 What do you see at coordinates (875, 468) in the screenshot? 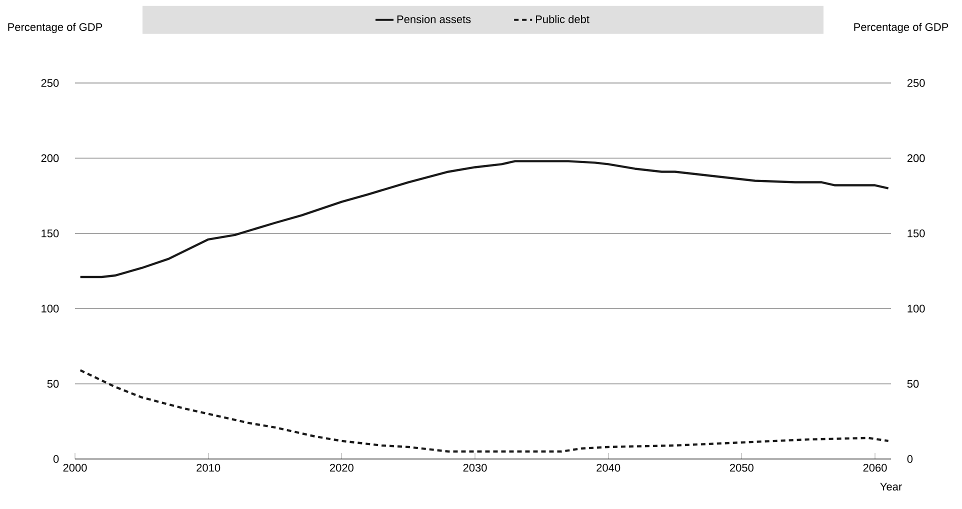
I see `x-tick-label: 2060` at bounding box center [875, 468].